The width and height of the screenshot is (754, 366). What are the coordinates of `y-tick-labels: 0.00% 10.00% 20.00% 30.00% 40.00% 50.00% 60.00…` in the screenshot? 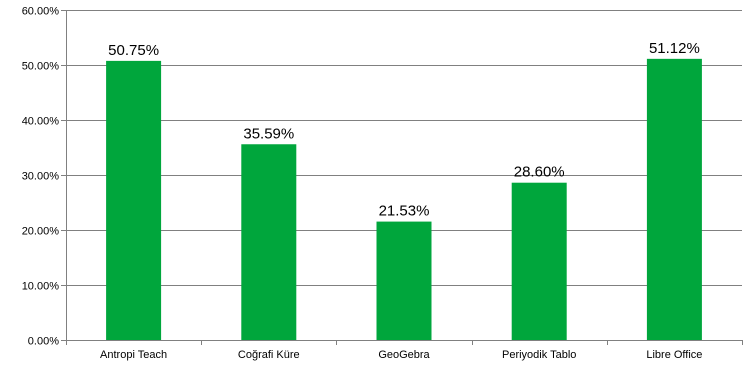 It's located at (41, 177).